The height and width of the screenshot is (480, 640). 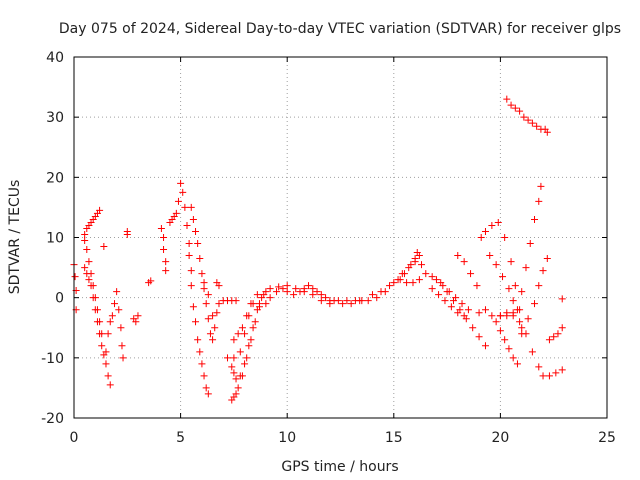 What do you see at coordinates (180, 438) in the screenshot?
I see `x-tick-label: 5` at bounding box center [180, 438].